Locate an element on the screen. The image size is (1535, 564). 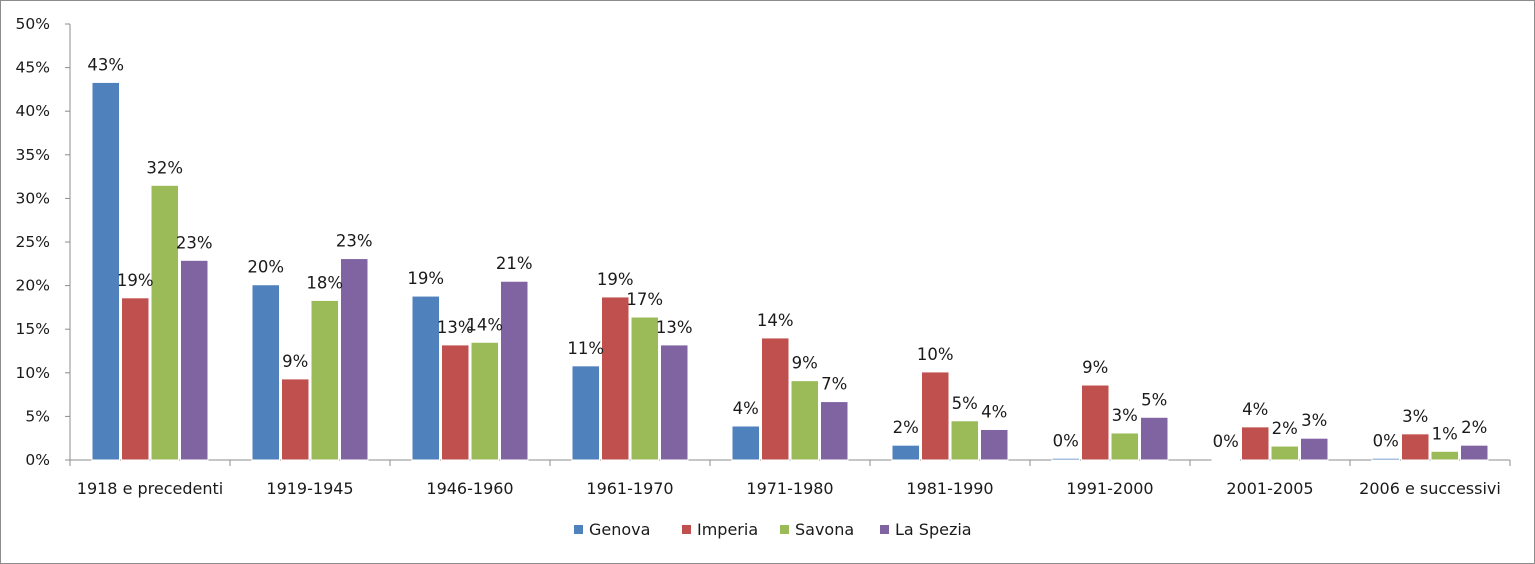
x-tick-label: 2001-2005 is located at coordinates (1269, 488).